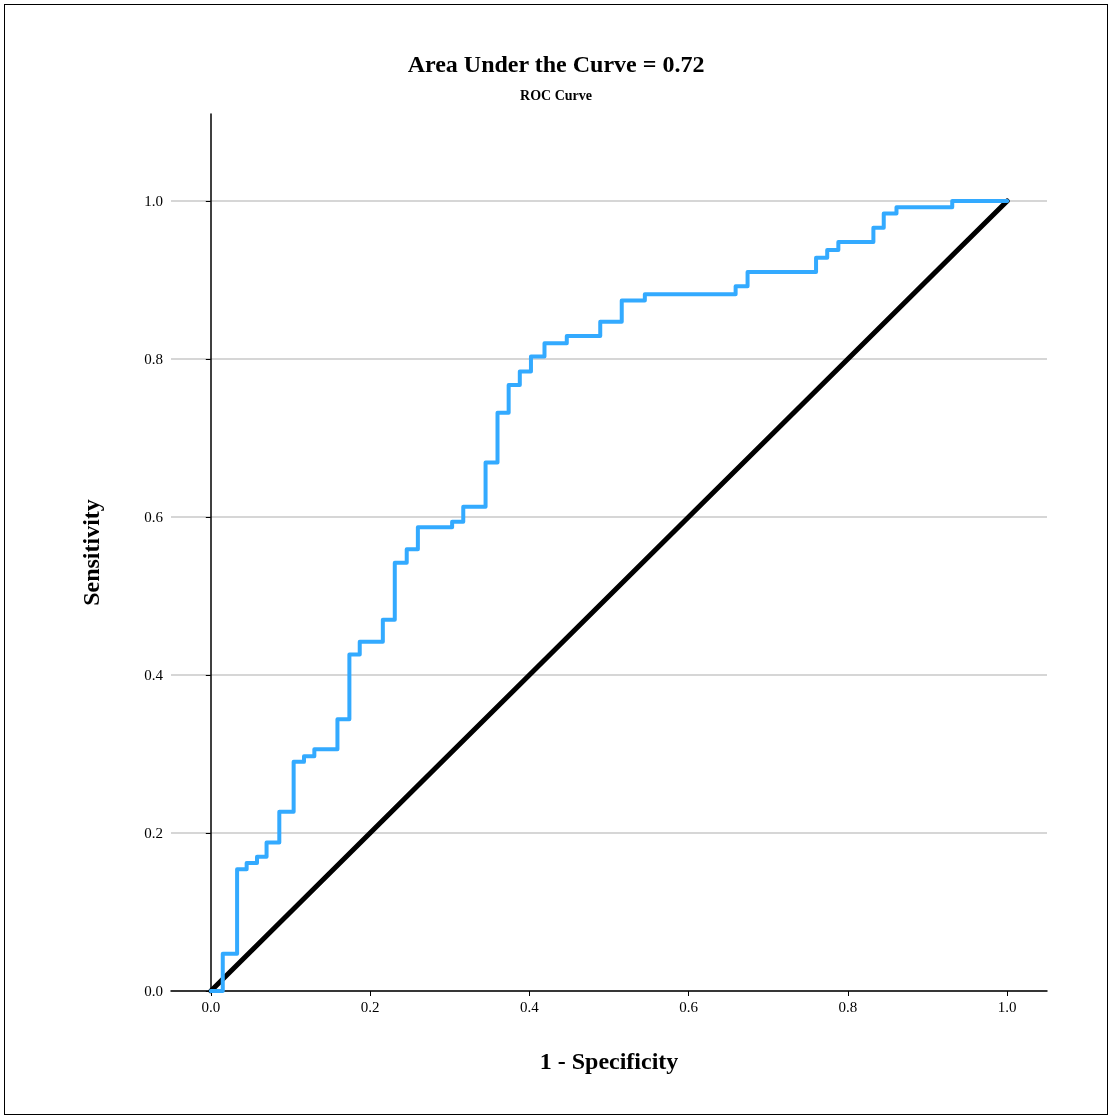 The height and width of the screenshot is (1119, 1112). What do you see at coordinates (556, 64) in the screenshot?
I see `chart-title: Area Under the Curve = 0.72` at bounding box center [556, 64].